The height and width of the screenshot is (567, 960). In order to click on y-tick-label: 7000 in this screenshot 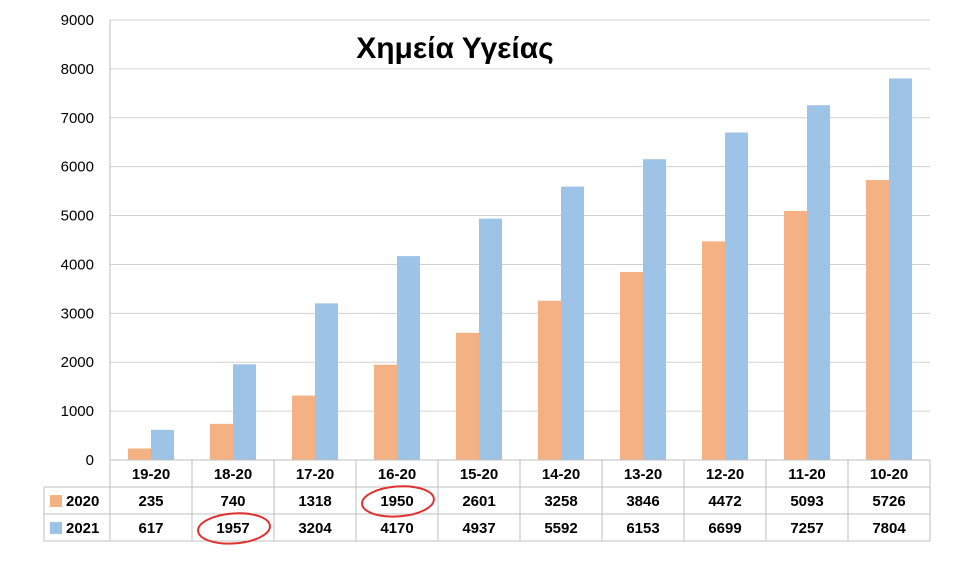, I will do `click(77, 118)`.